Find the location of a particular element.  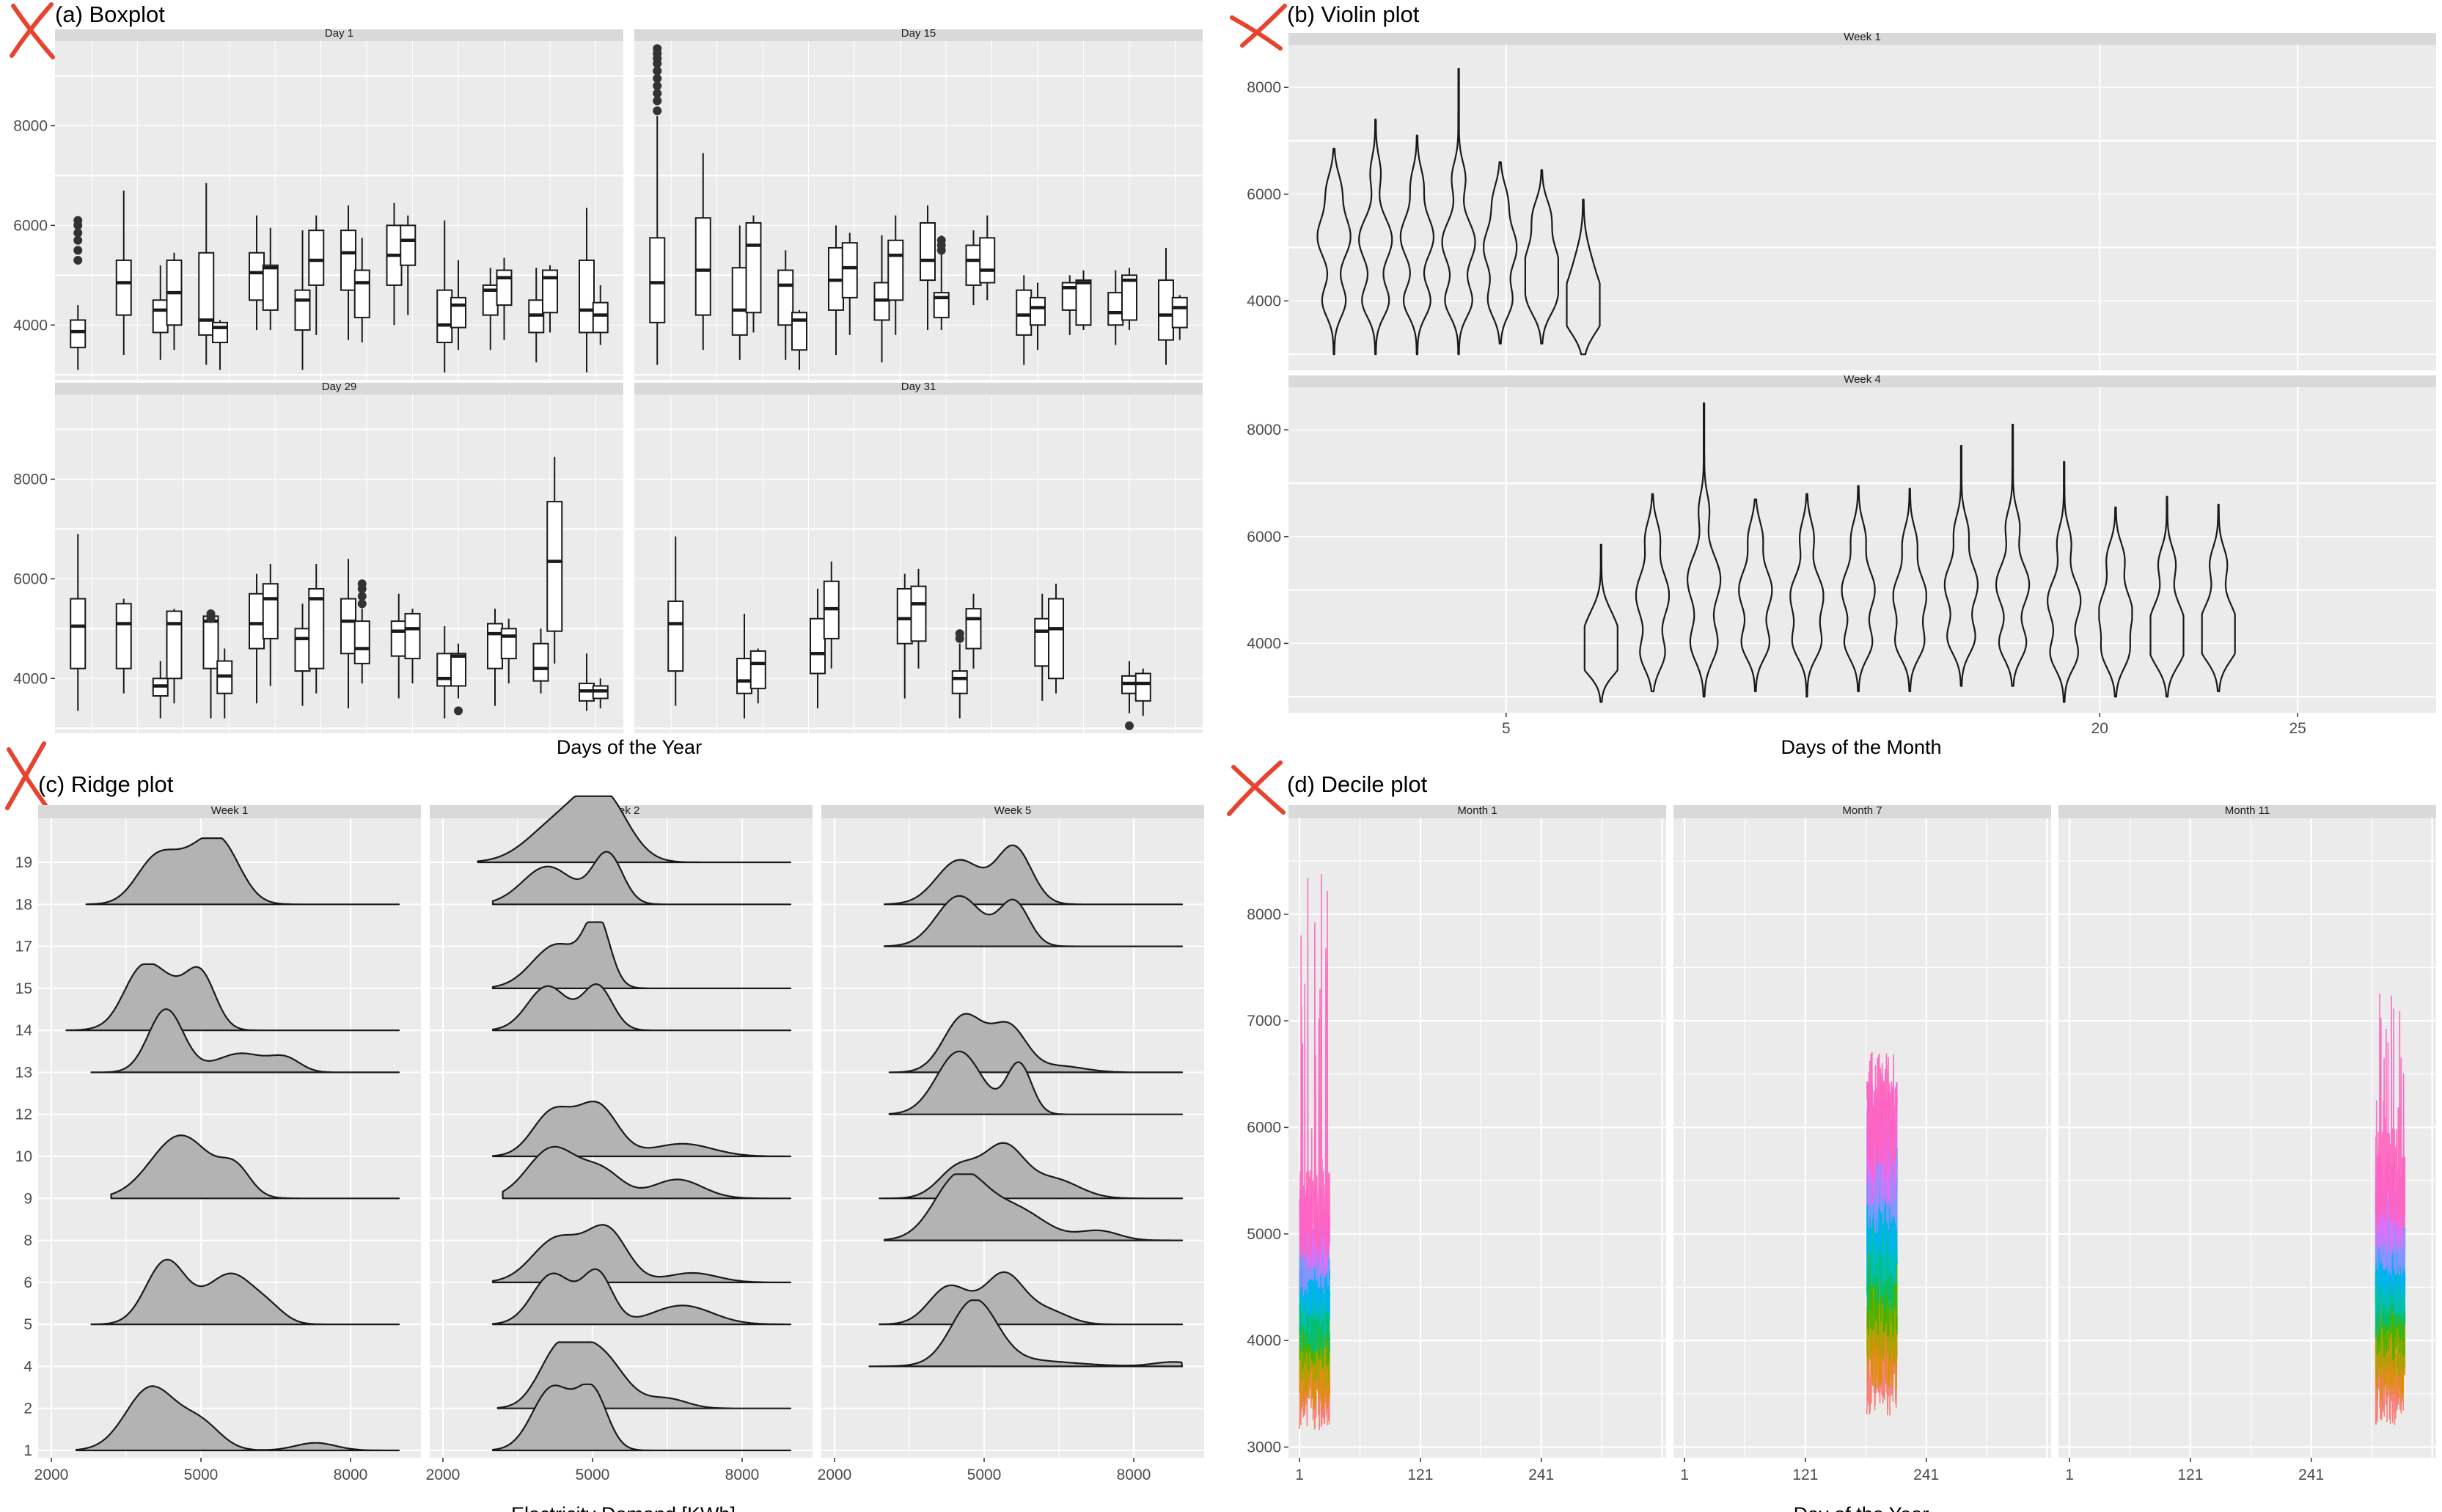

ridge-x-tick-label: 2000 is located at coordinates (51, 1475).